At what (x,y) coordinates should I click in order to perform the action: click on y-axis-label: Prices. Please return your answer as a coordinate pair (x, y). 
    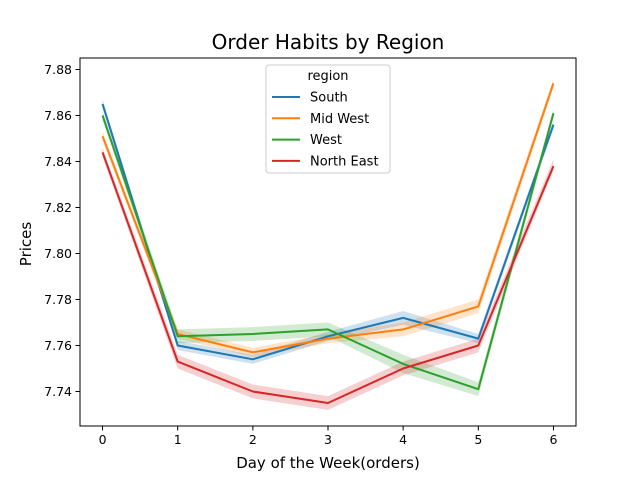
    Looking at the image, I should click on (26, 244).